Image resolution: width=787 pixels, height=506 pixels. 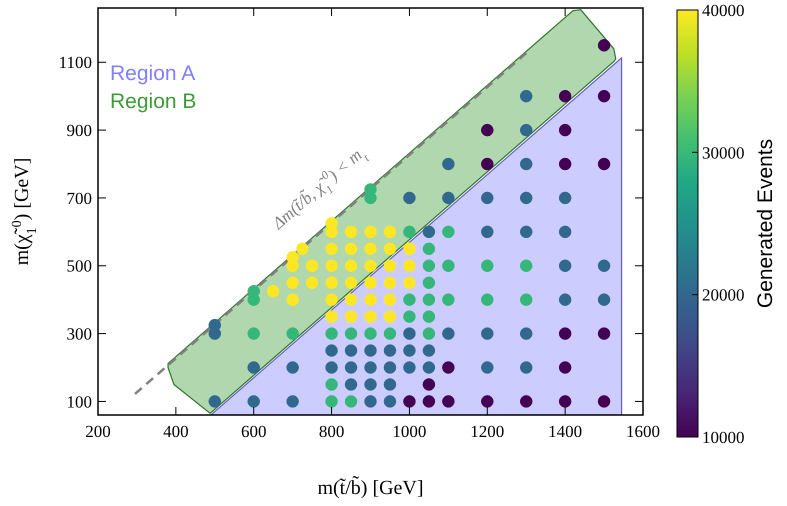 What do you see at coordinates (331, 431) in the screenshot?
I see `x-tick-label: 800` at bounding box center [331, 431].